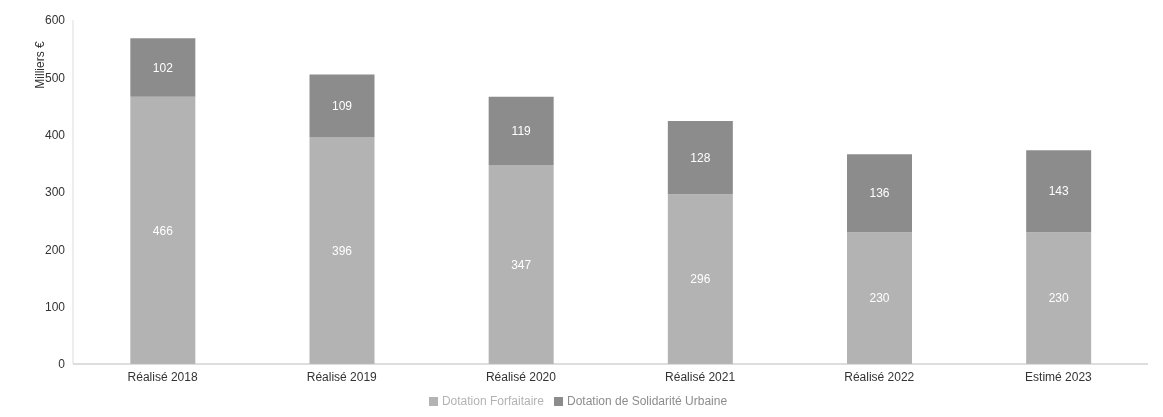 Image resolution: width=1163 pixels, height=417 pixels. Describe the element at coordinates (62, 364) in the screenshot. I see `y-tick-label: 0` at that location.